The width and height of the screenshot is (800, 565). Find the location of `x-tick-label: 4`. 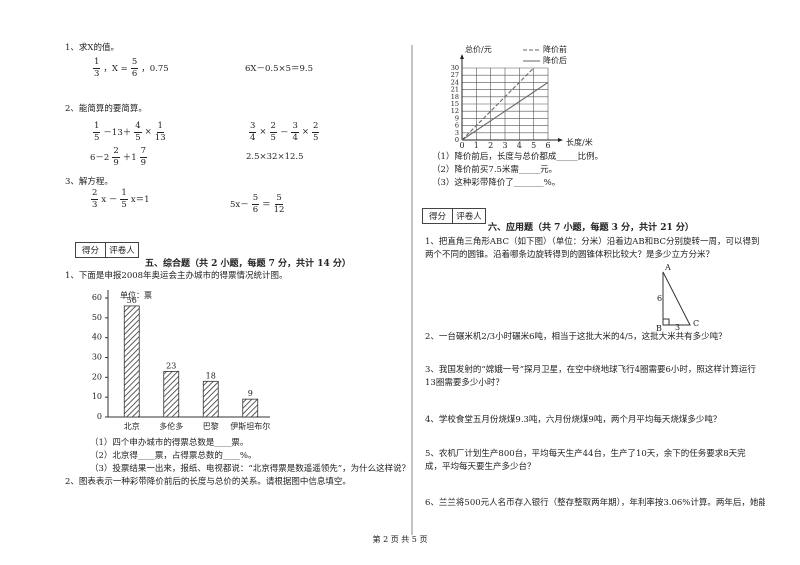

x-tick-label: 4 is located at coordinates (519, 145).